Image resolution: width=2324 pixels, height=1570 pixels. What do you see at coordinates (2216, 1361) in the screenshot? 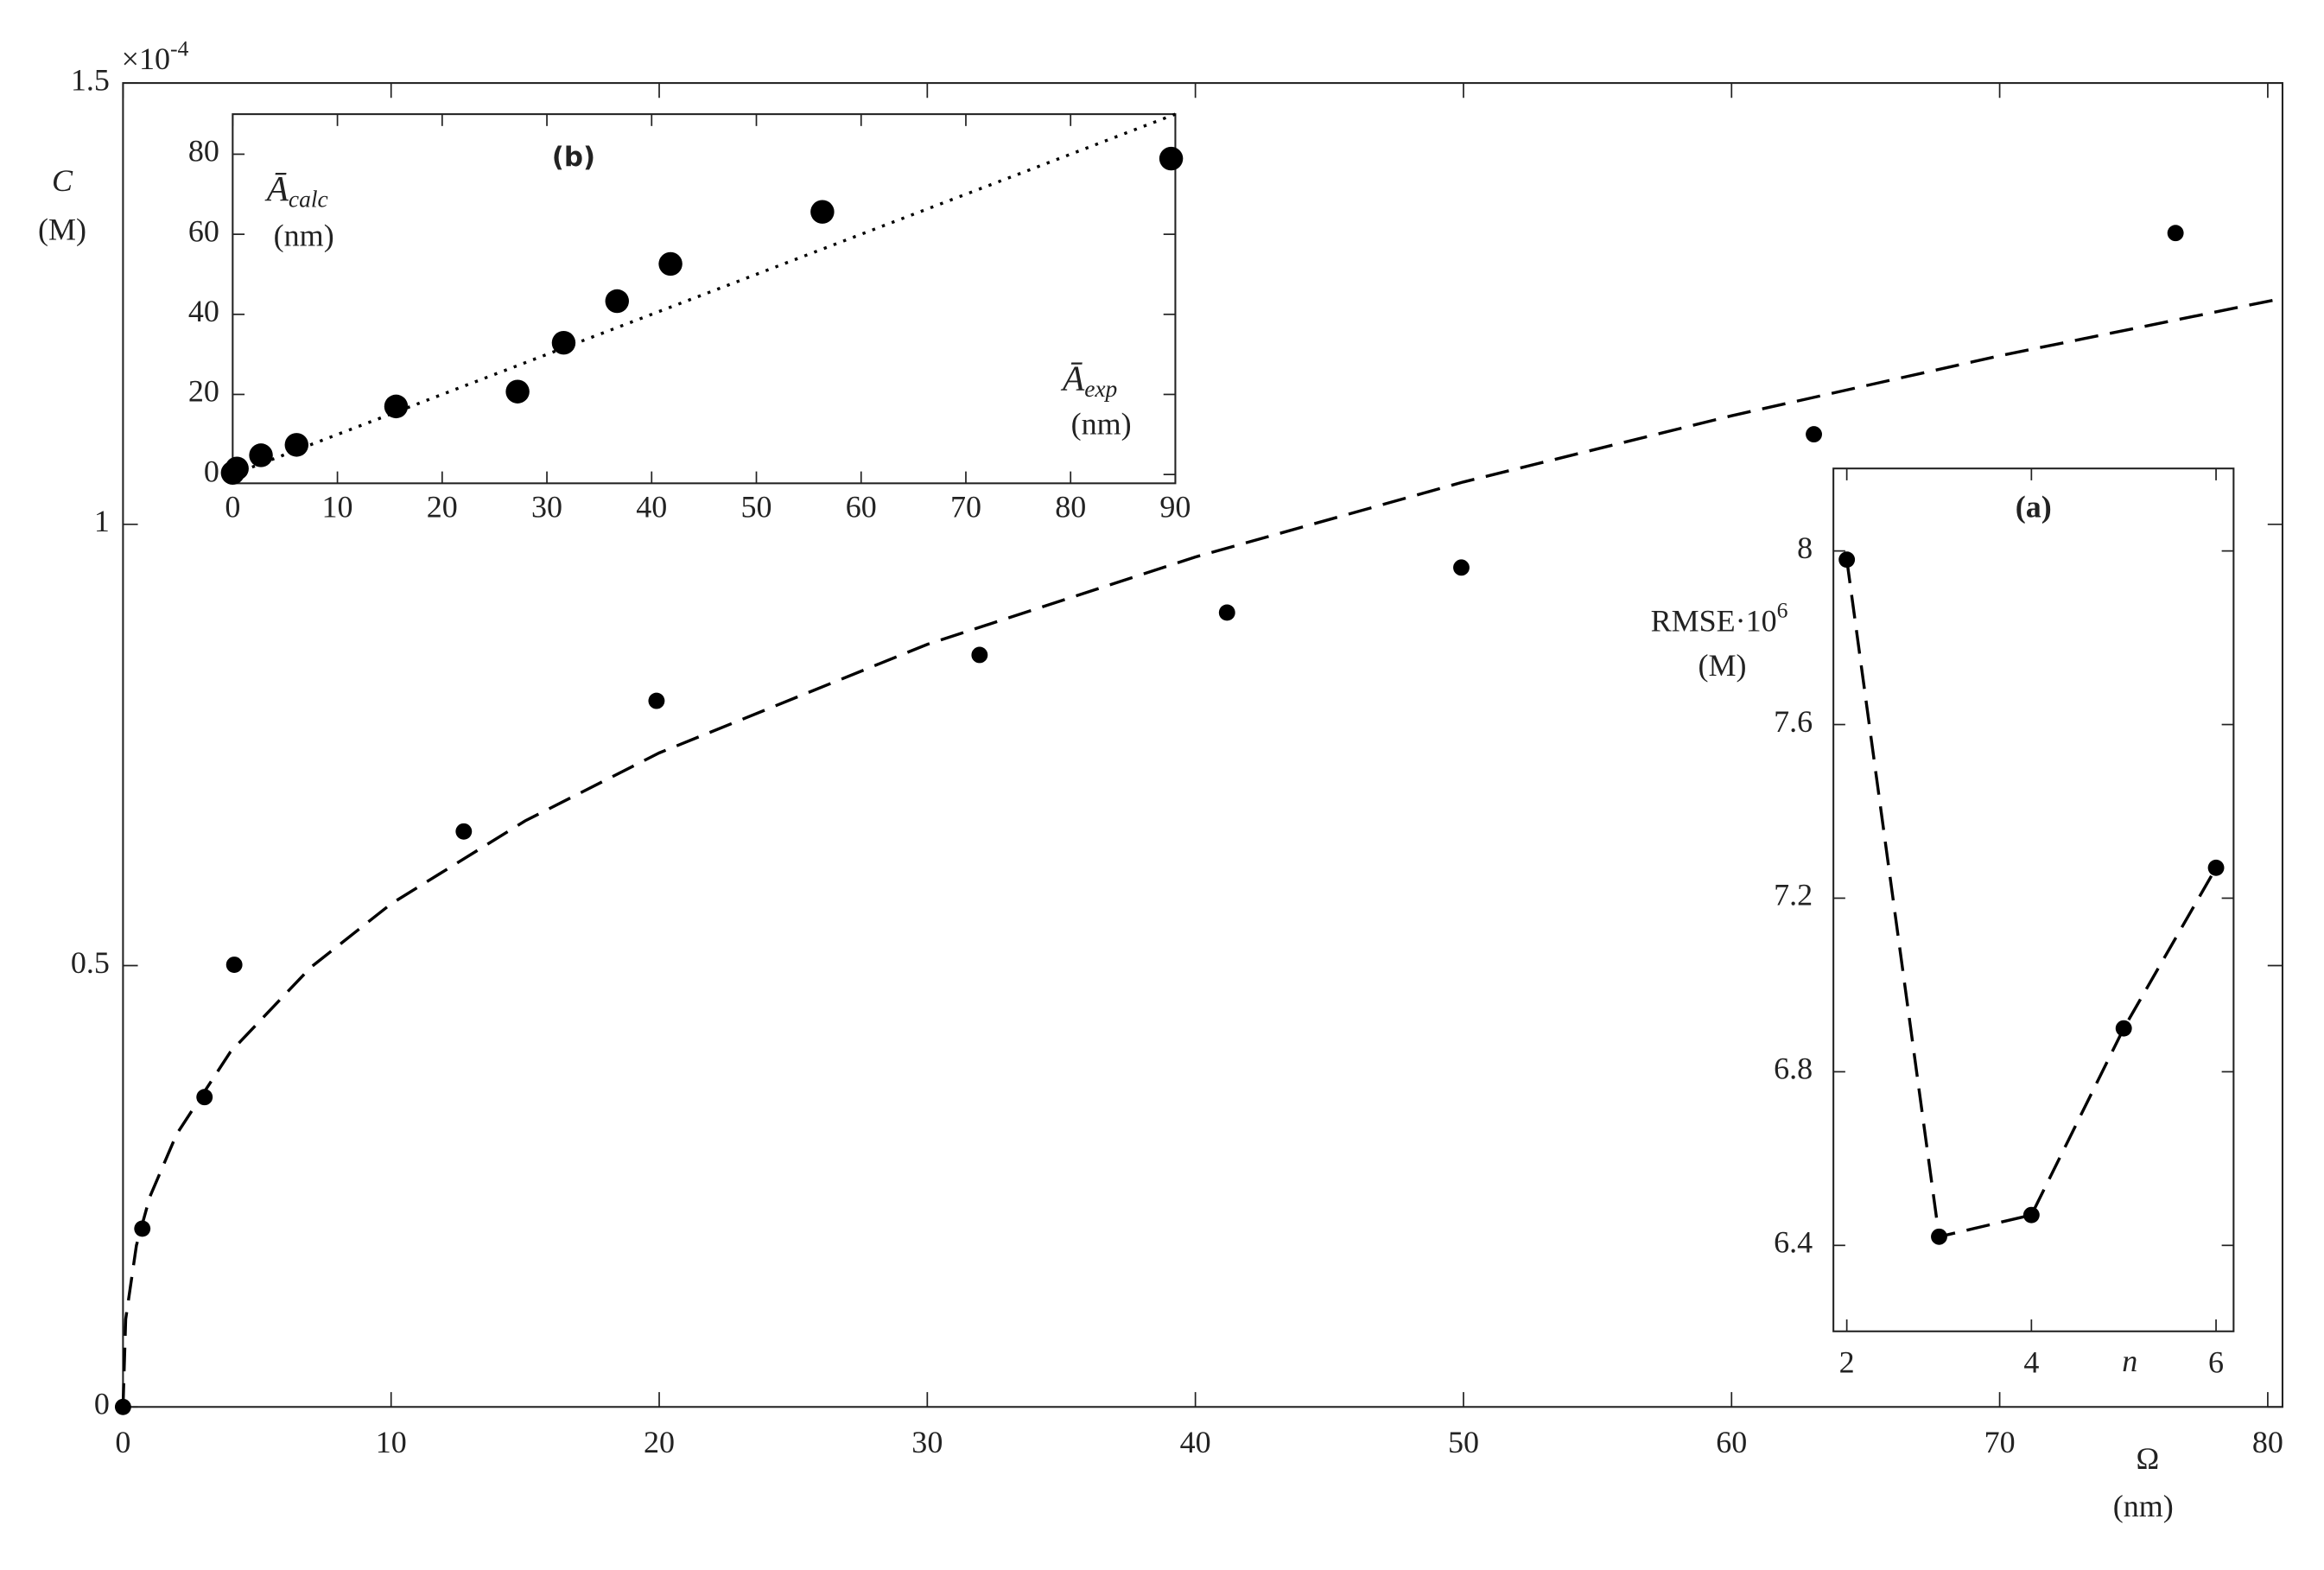
I see `x-tick-label: 6` at bounding box center [2216, 1361].